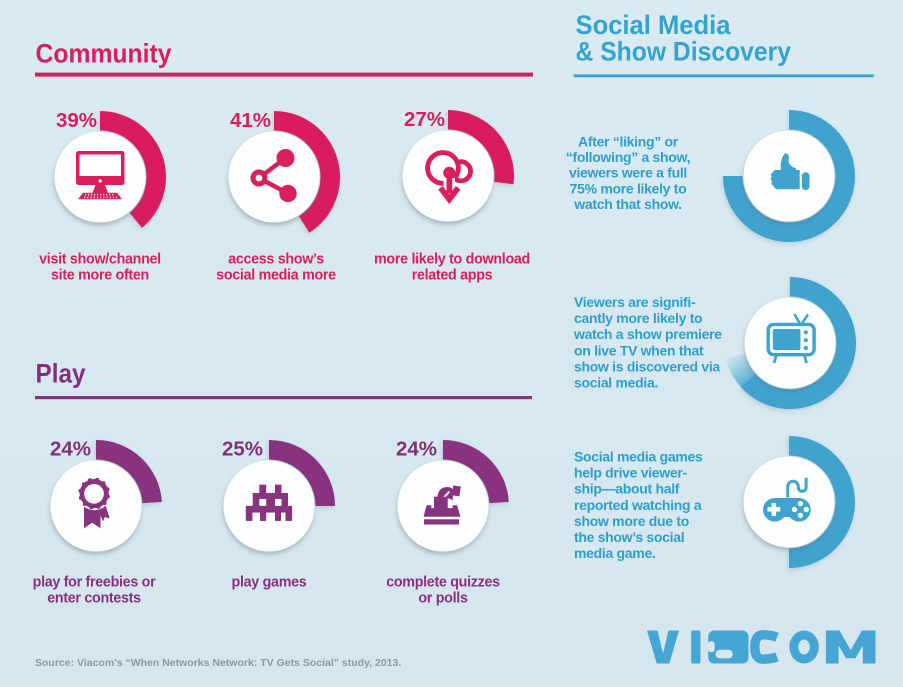 This screenshot has height=687, width=903. I want to click on svg-text: social media., so click(616, 383).